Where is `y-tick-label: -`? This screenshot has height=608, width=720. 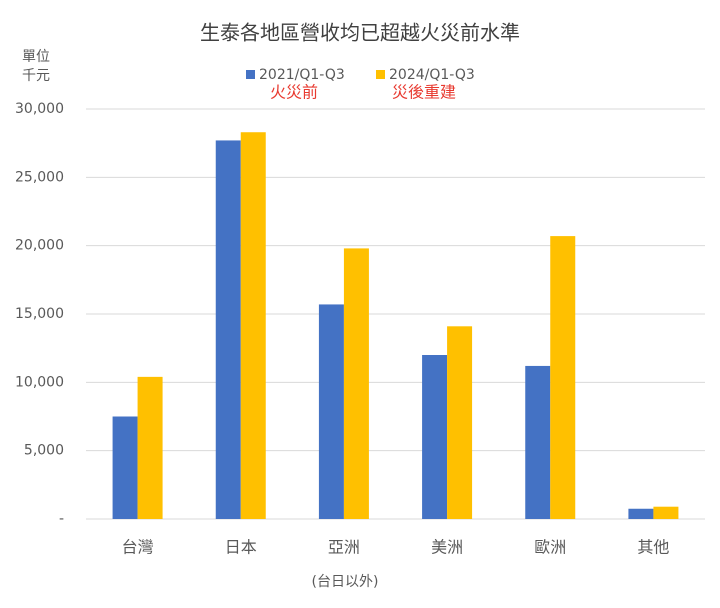
y-tick-label: - is located at coordinates (61, 519).